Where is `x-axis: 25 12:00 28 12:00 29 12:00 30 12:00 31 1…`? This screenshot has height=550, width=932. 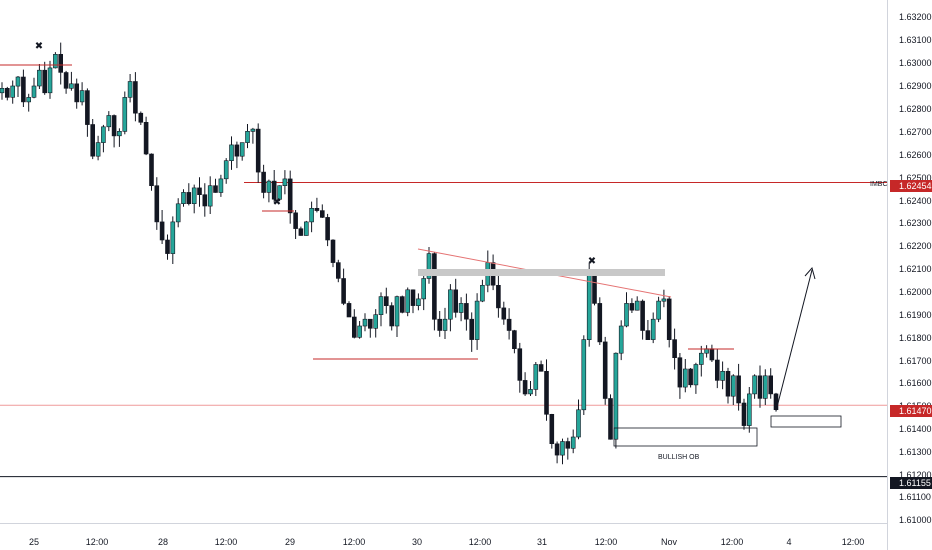
x-axis: 25 12:00 28 12:00 29 12:00 30 12:00 31 1… is located at coordinates (446, 542).